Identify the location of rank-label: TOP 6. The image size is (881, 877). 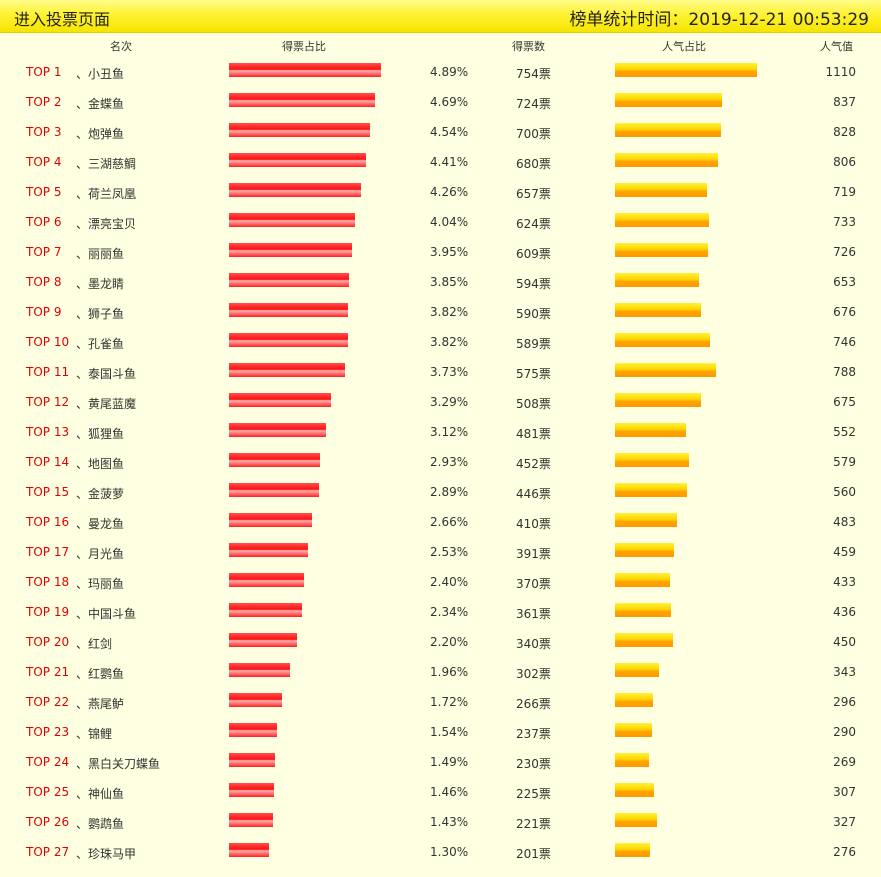
(44, 222).